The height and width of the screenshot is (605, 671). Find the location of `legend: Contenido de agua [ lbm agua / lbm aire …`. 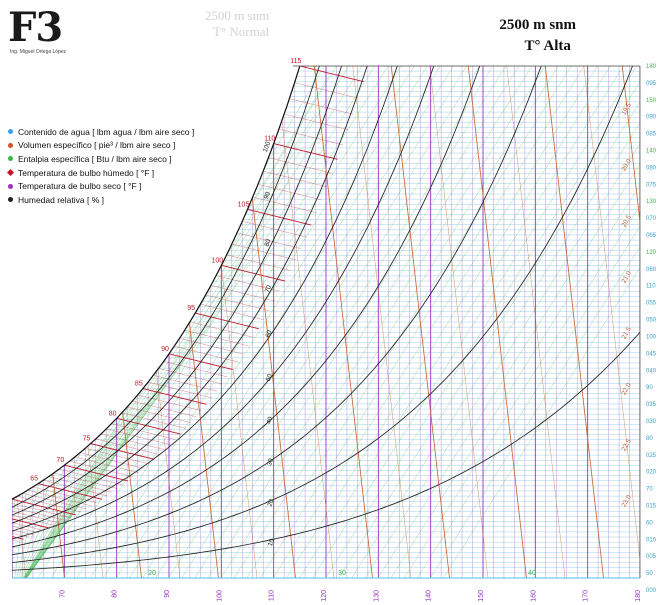

legend: Contenido de agua [ lbm agua / lbm aire … is located at coordinates (100, 166).